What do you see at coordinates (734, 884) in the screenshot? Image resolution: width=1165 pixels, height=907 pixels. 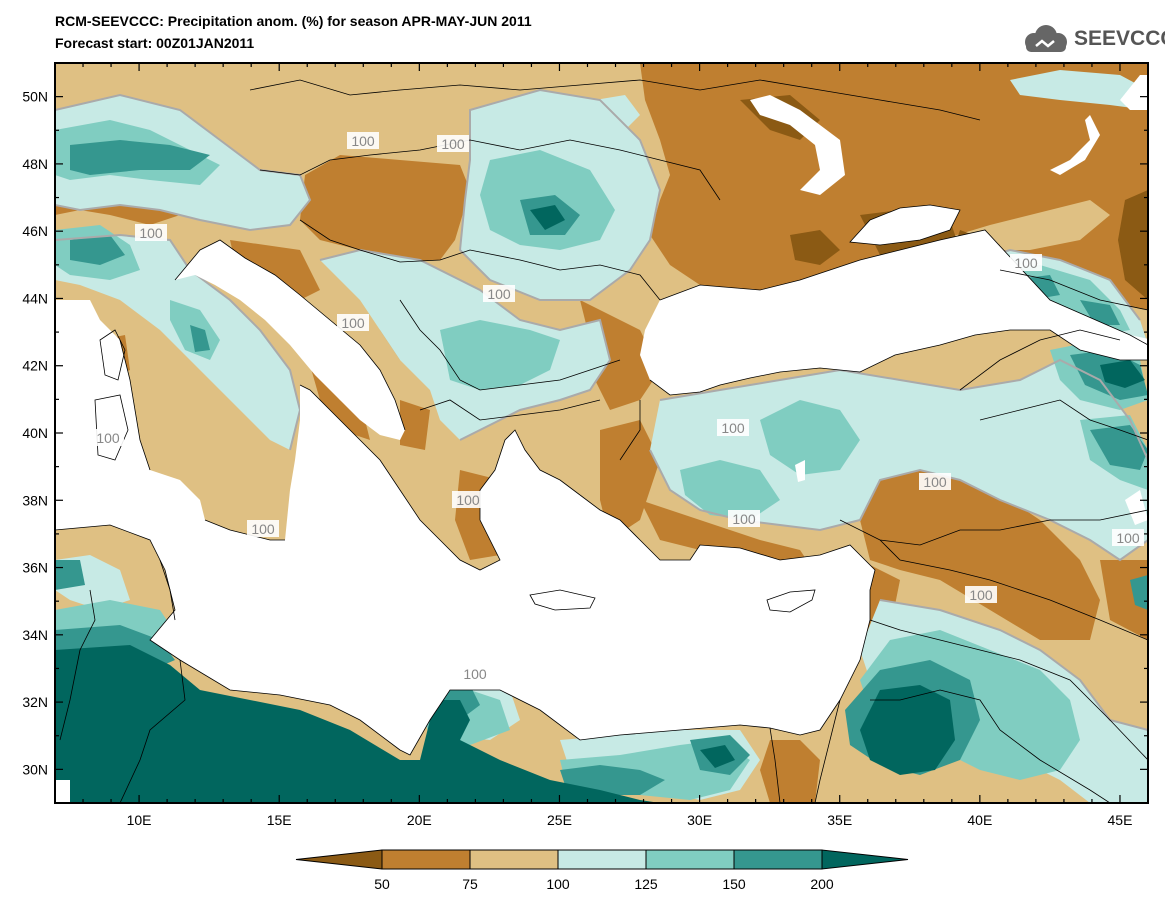 I see `colorbar-label: 150` at bounding box center [734, 884].